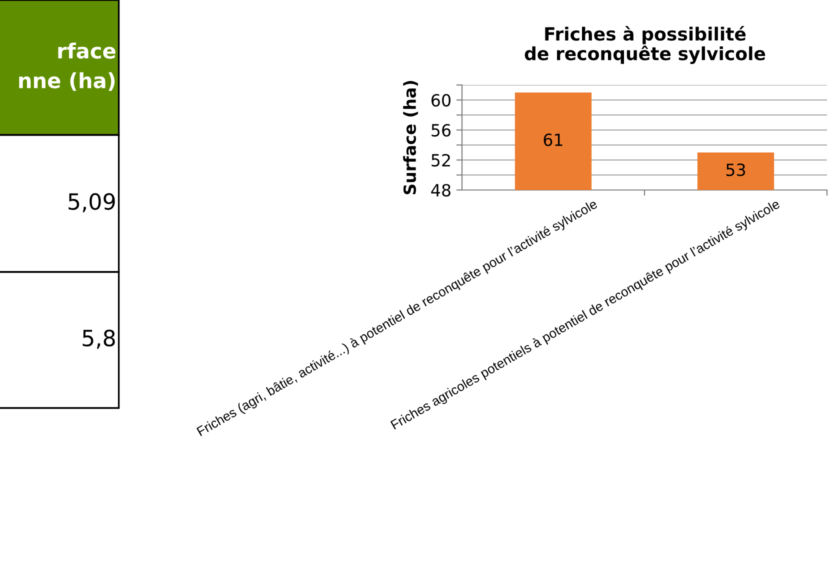 The image size is (829, 584). Describe the element at coordinates (441, 130) in the screenshot. I see `y-tick-label: 56` at that location.